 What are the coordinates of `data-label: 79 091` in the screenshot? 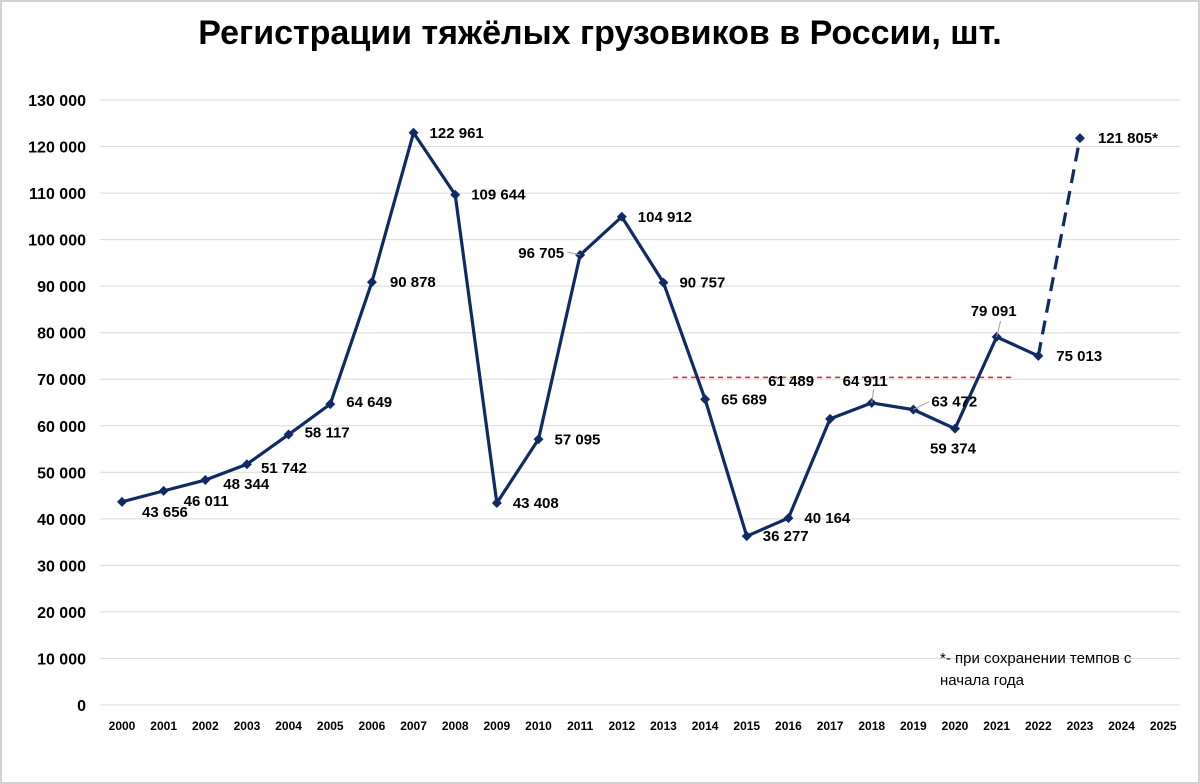 It's located at (994, 311).